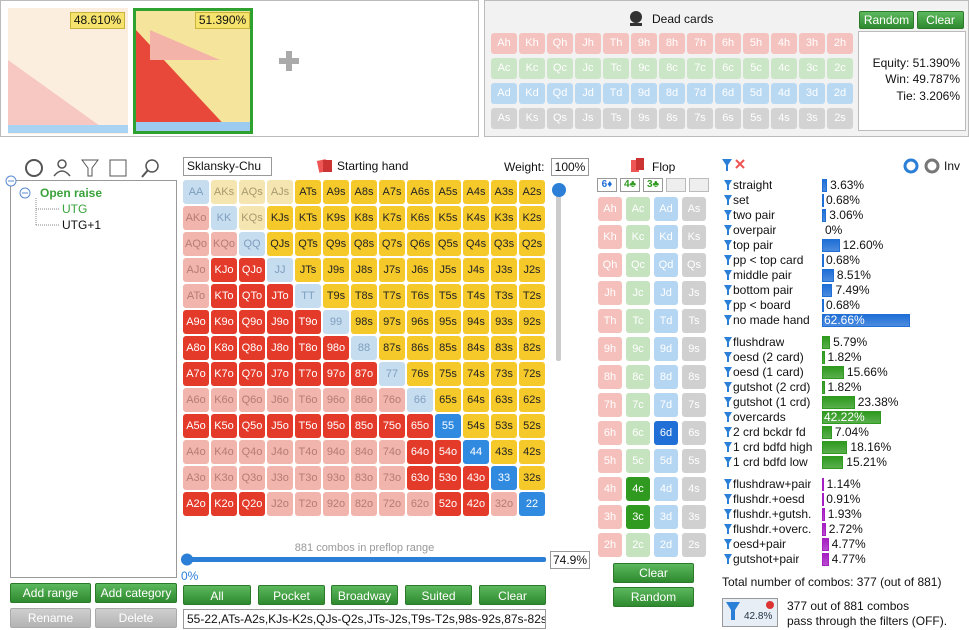 The height and width of the screenshot is (630, 969). Describe the element at coordinates (224, 270) in the screenshot. I see `hand-cell: KJo` at that location.